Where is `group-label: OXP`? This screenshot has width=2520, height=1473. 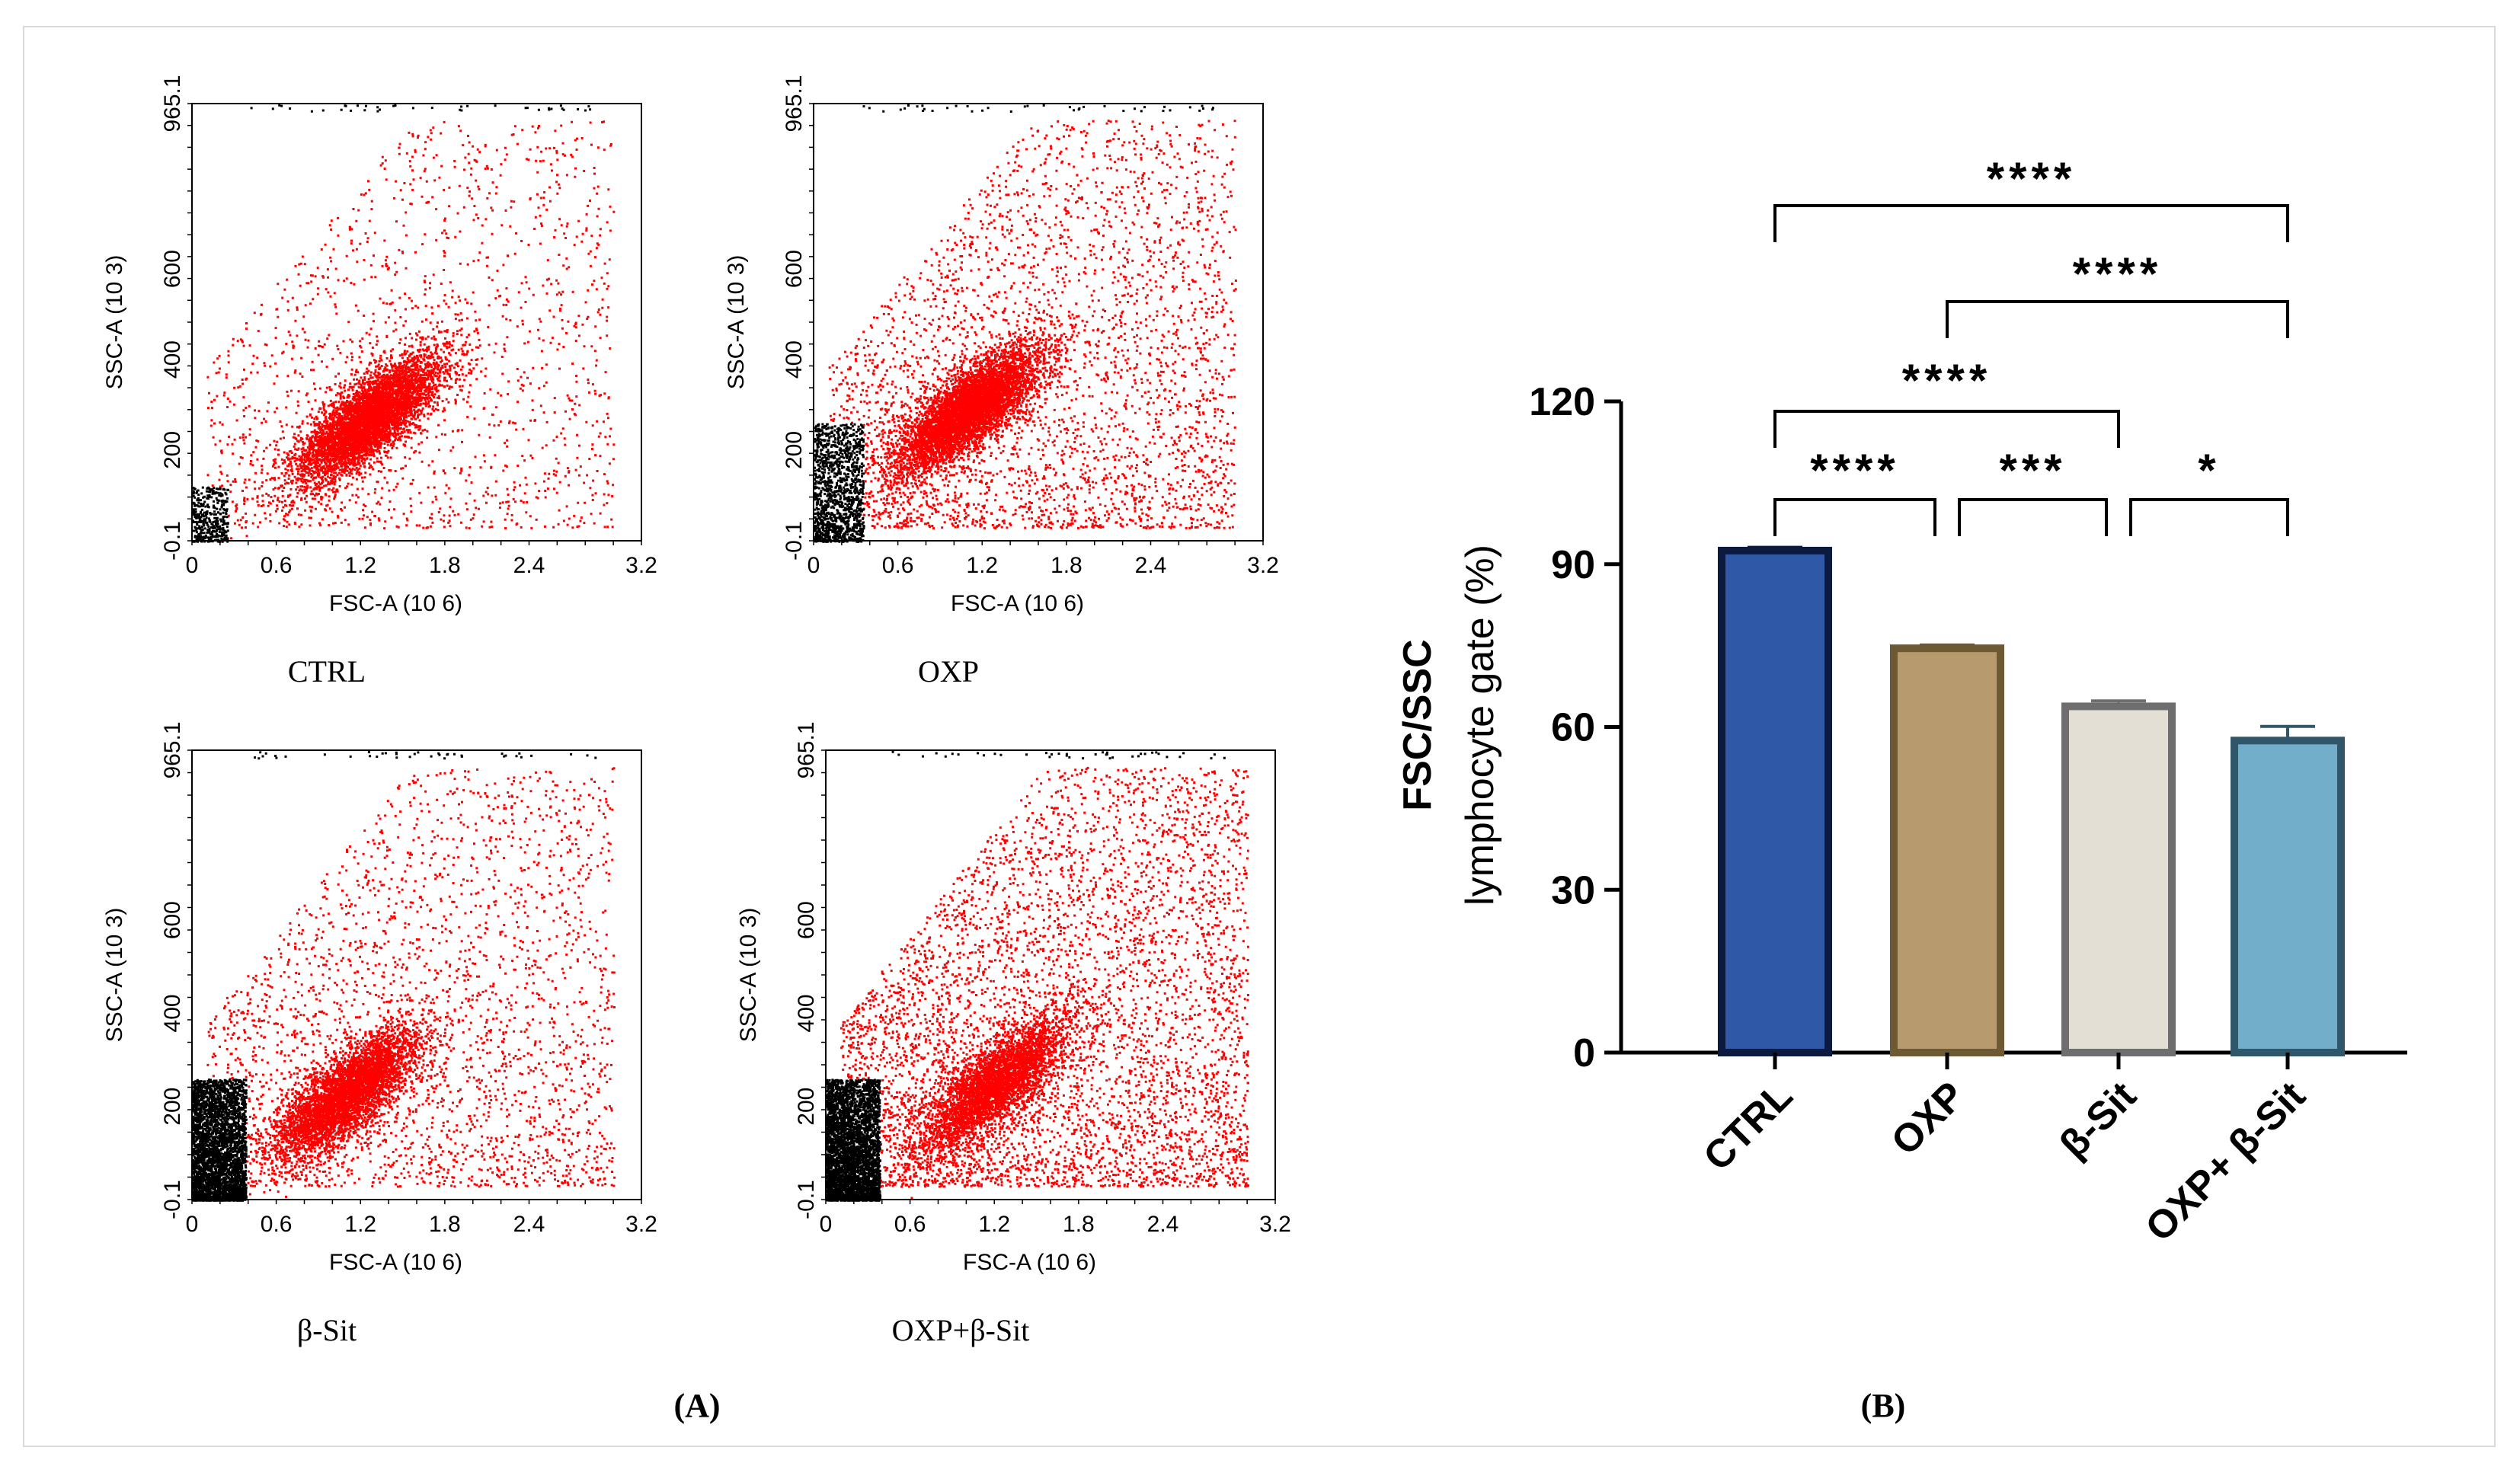 group-label: OXP is located at coordinates (948, 671).